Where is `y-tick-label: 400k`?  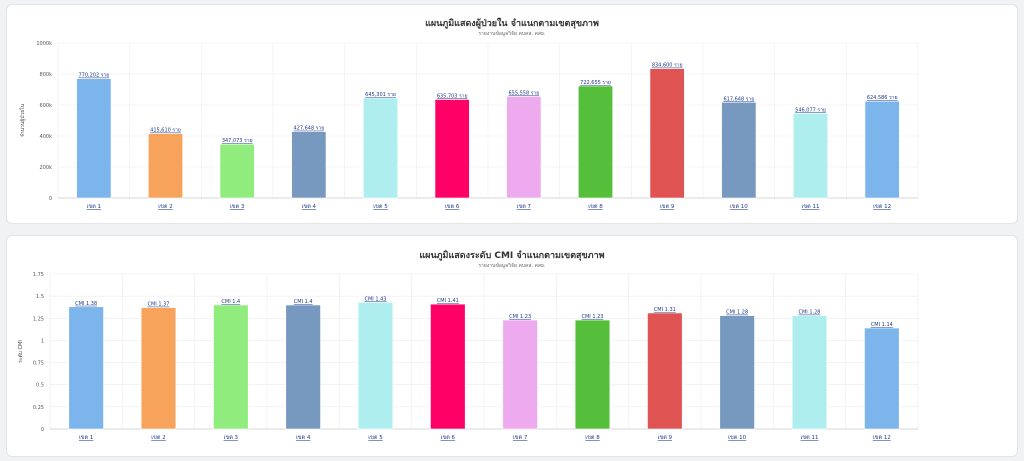
y-tick-label: 400k is located at coordinates (46, 137).